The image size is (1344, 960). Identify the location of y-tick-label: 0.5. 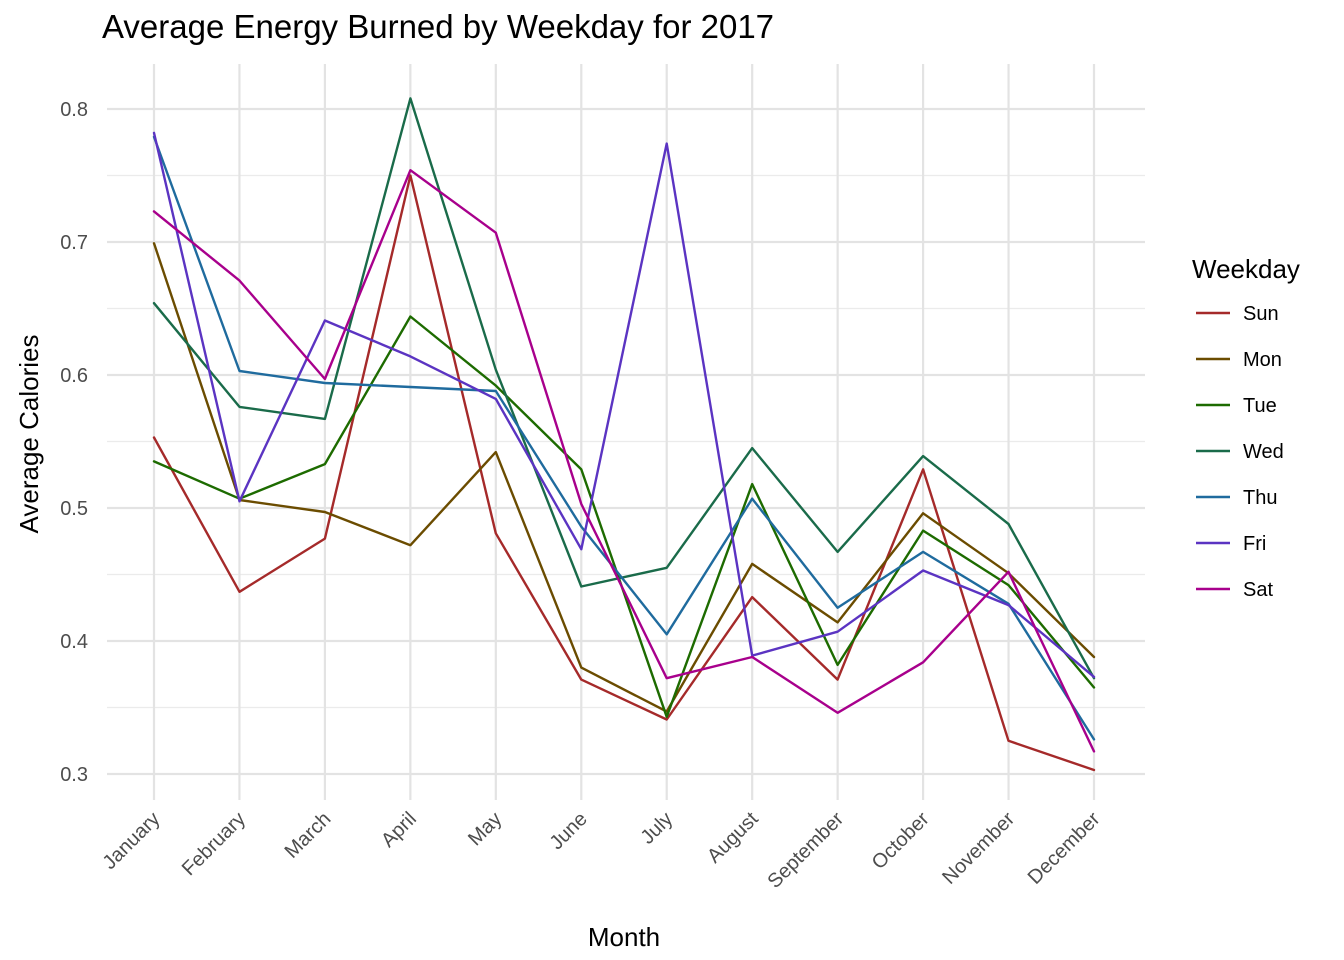
(74, 509).